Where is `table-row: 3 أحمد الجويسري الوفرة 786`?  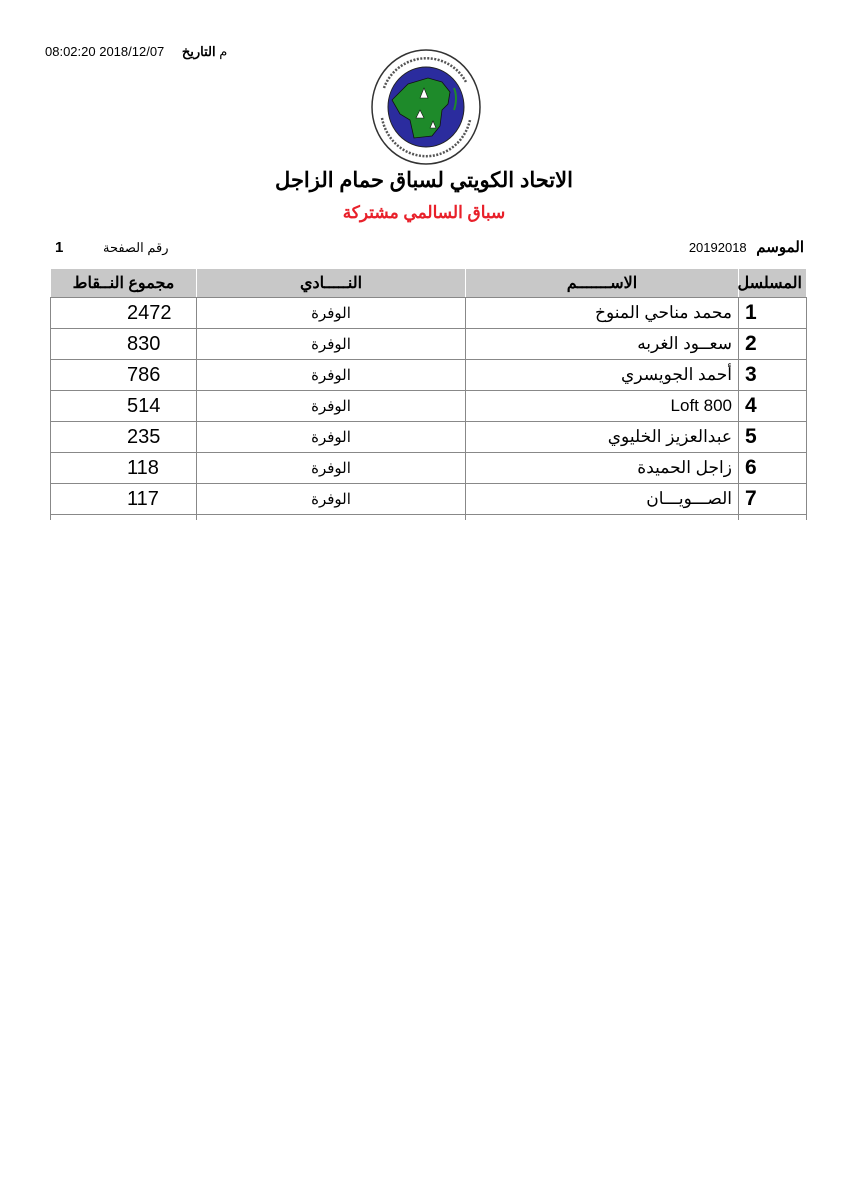
table-row: 3 أحمد الجويسري الوفرة 786 is located at coordinates (428, 375).